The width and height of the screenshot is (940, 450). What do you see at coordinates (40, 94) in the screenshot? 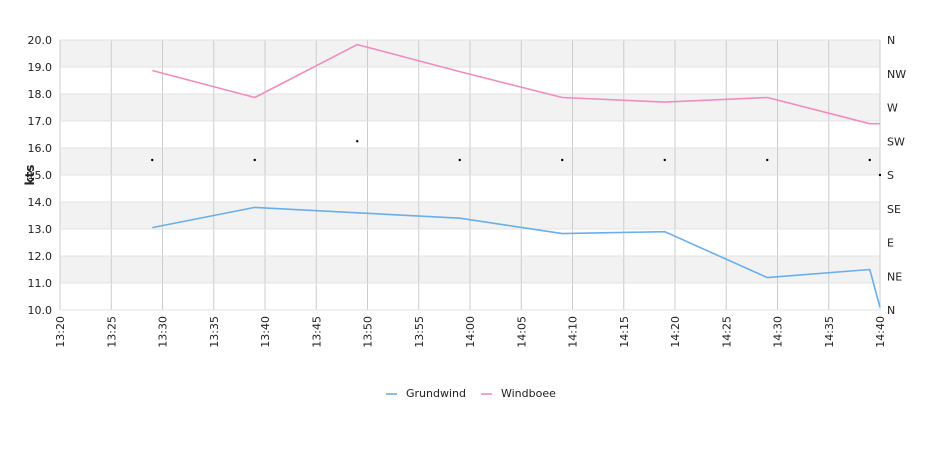
I see `y-tick-label: 18.0` at bounding box center [40, 94].